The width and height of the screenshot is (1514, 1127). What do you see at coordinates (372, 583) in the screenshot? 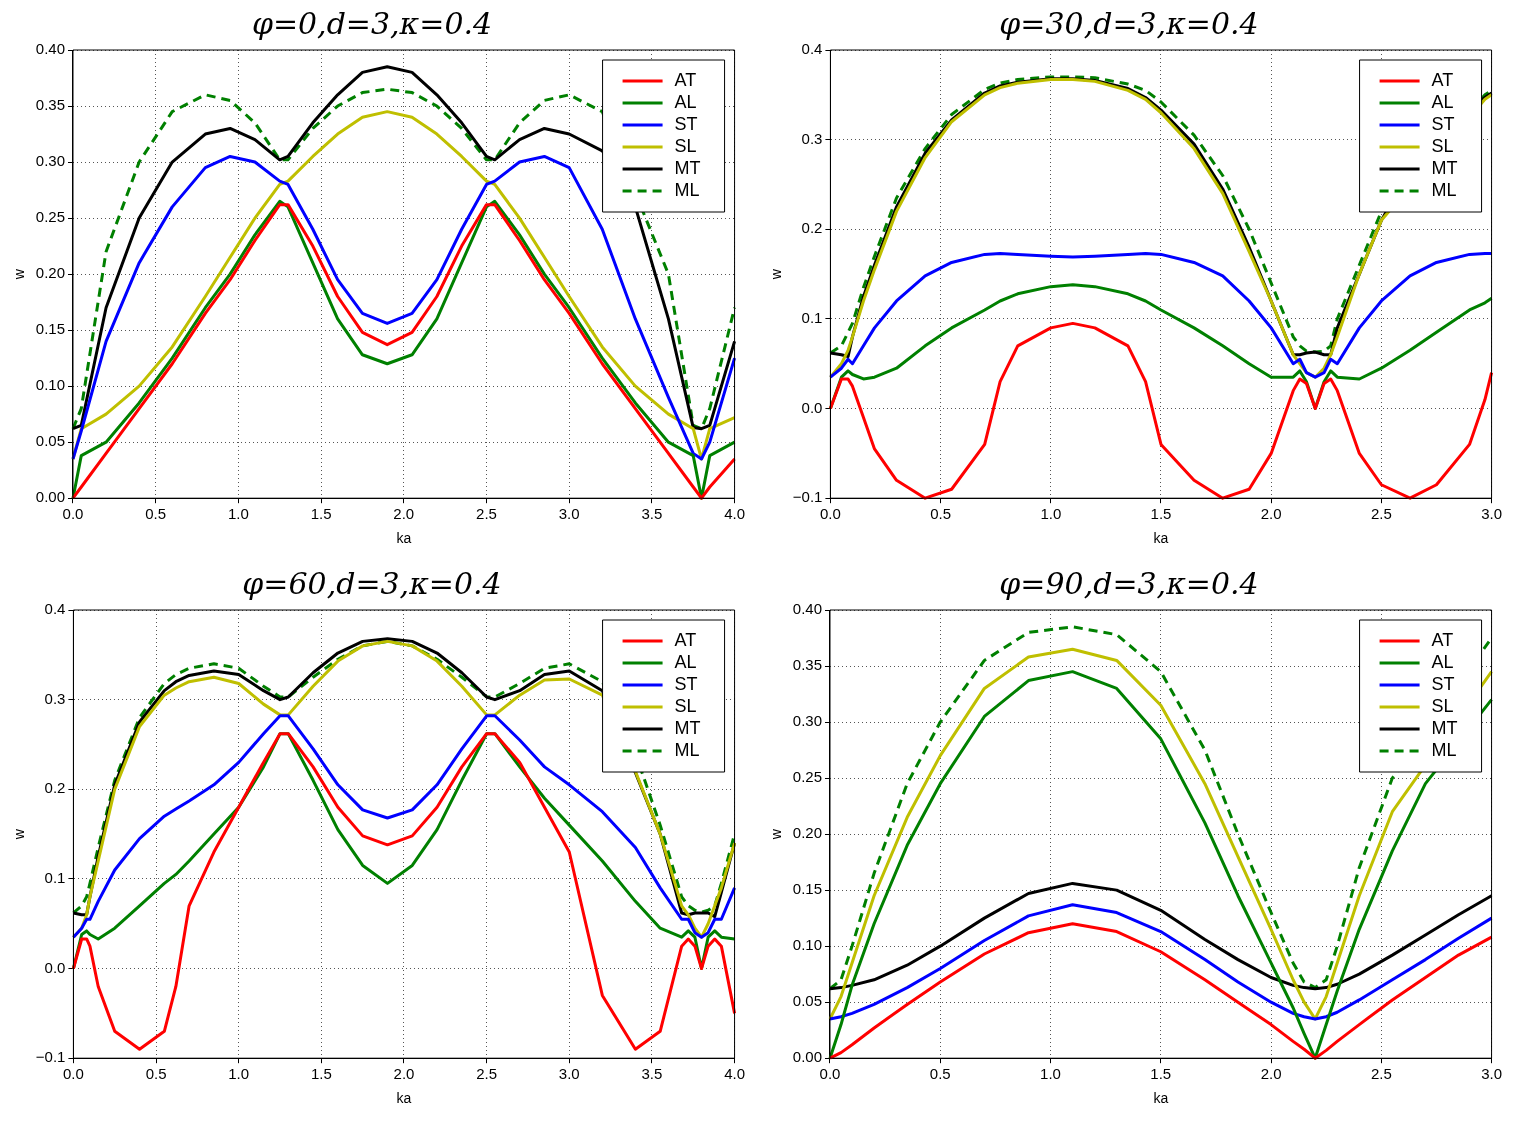
I see `chart-title: φ=60,d=3,κ=0.4` at bounding box center [372, 583].